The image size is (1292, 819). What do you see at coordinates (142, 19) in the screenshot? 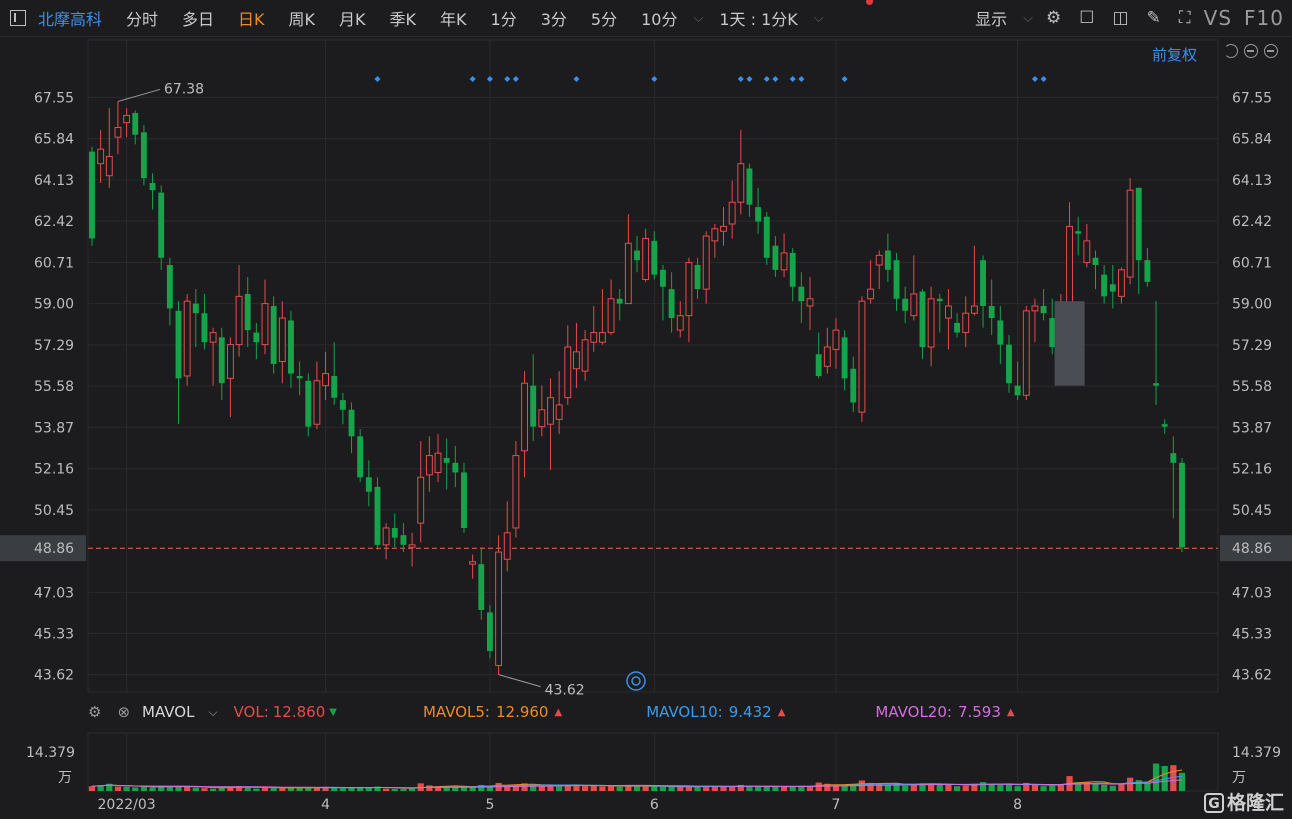
I see `tab-0: 分时` at bounding box center [142, 19].